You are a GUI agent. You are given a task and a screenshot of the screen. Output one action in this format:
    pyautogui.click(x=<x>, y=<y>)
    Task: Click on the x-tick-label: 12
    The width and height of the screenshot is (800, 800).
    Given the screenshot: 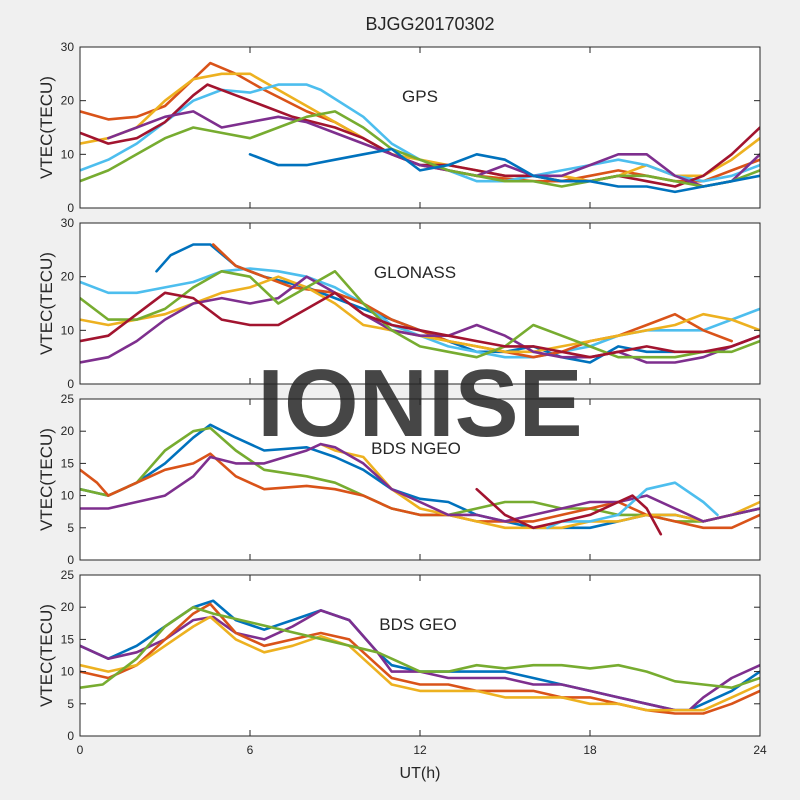 What is the action you would take?
    pyautogui.click(x=420, y=750)
    